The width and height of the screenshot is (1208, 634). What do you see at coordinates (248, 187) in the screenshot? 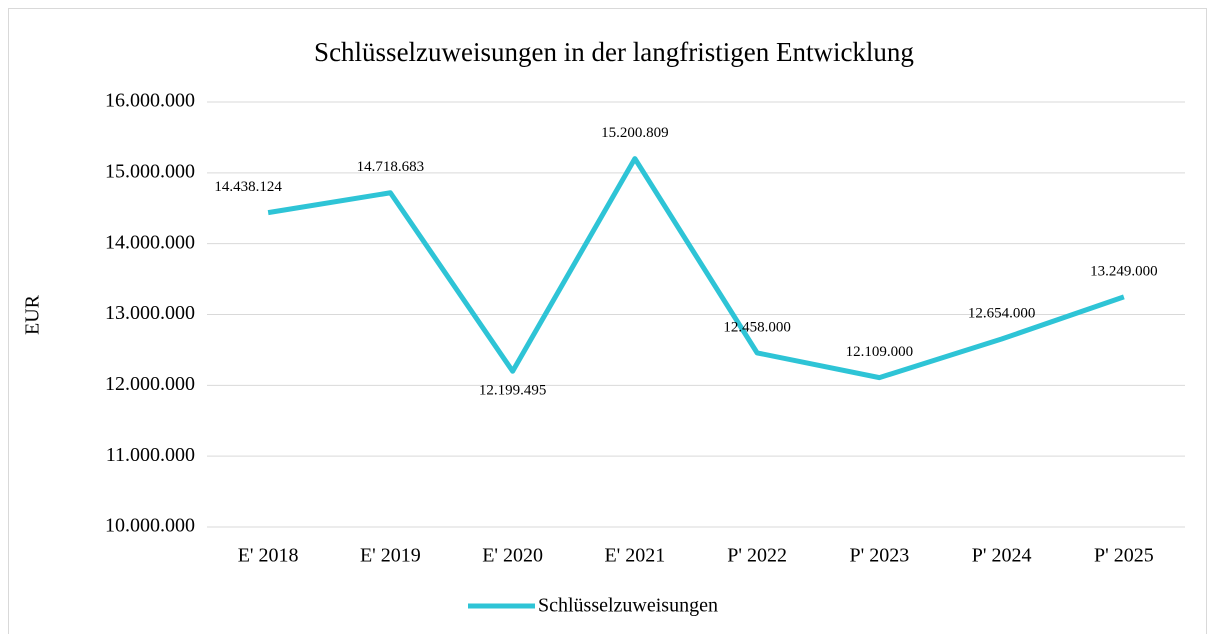
I see `data-label: 14.438.124` at bounding box center [248, 187].